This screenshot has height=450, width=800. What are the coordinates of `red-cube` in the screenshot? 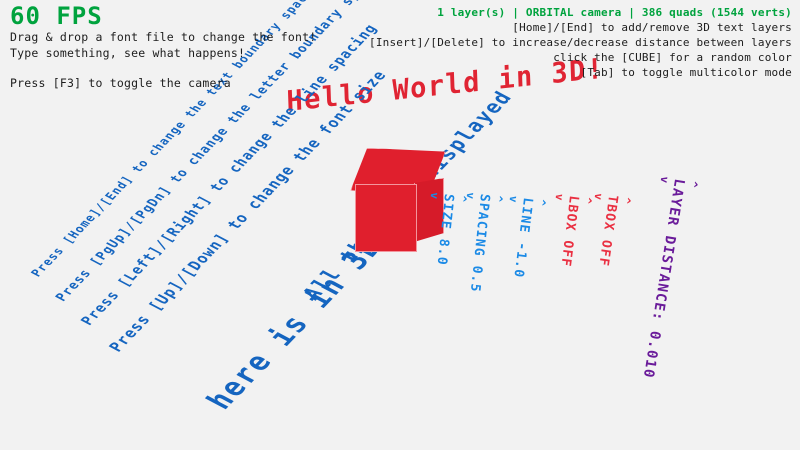 It's located at (400, 202).